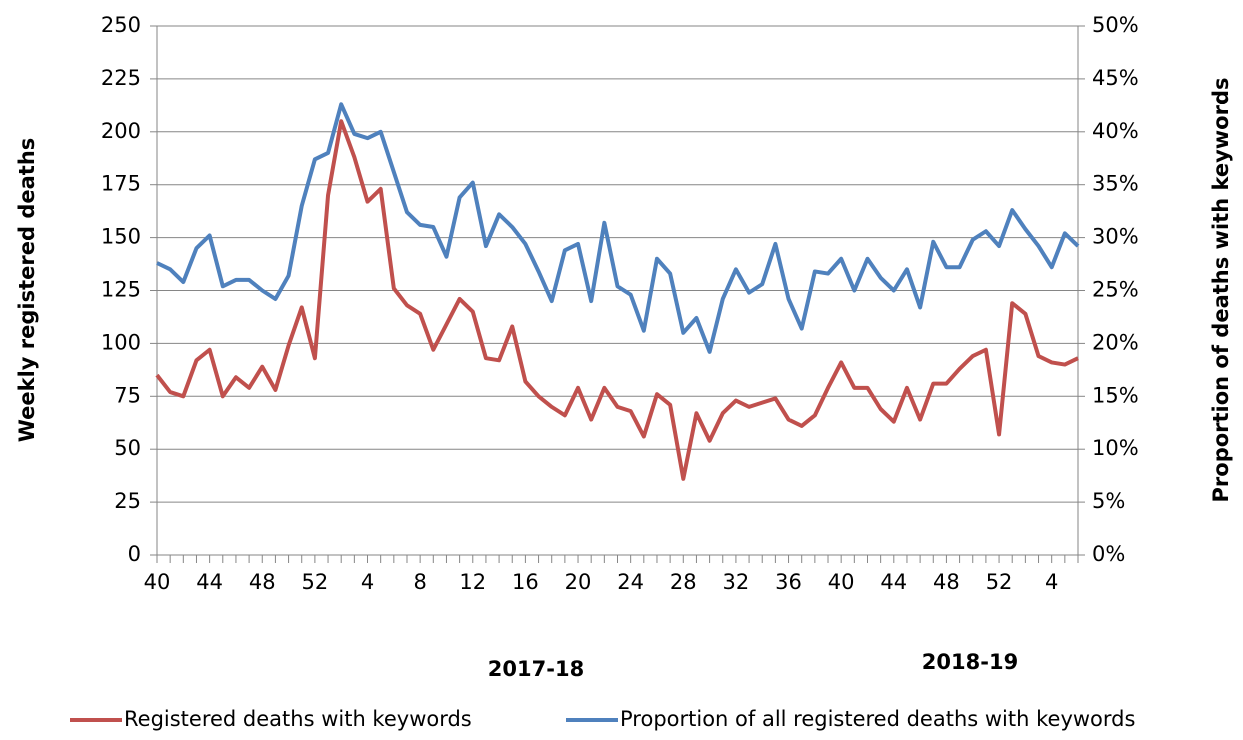 The height and width of the screenshot is (740, 1243). Describe the element at coordinates (970, 662) in the screenshot. I see `x-group-label: 2018-19` at that location.